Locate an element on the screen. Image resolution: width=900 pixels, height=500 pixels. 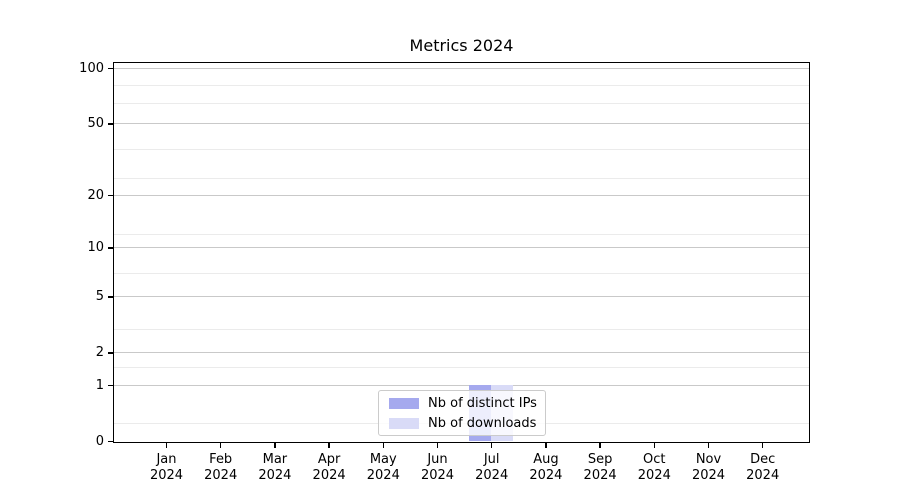
x-tick-label: May 2024 is located at coordinates (383, 467).